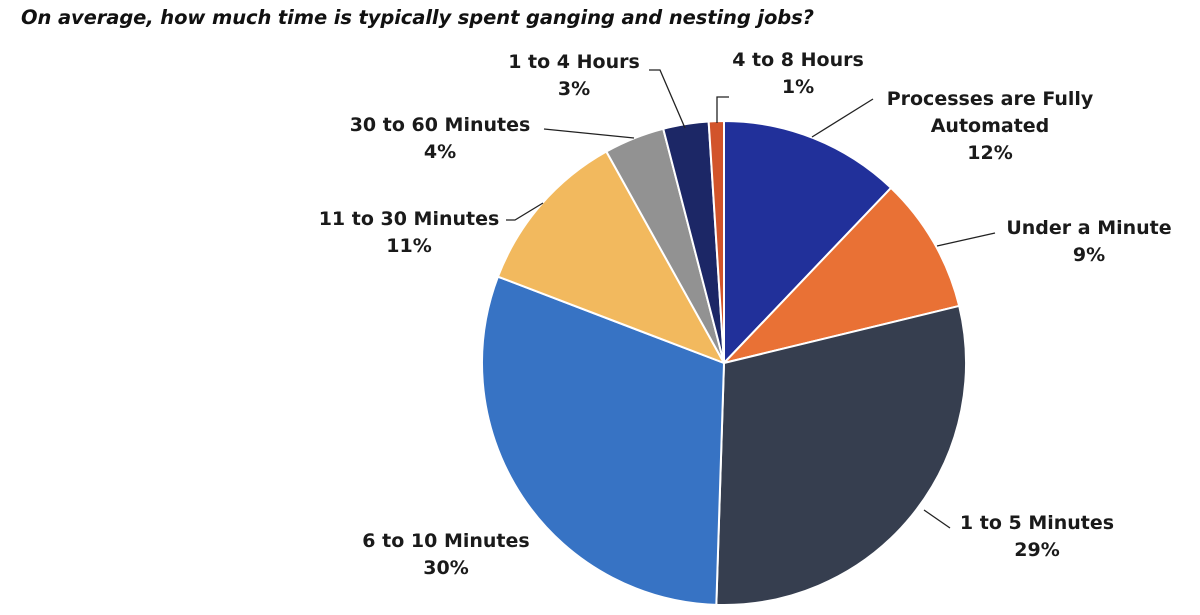 The height and width of the screenshot is (615, 1200). What do you see at coordinates (440, 125) in the screenshot?
I see `slice-name-6: 30 to 60 Minutes` at bounding box center [440, 125].